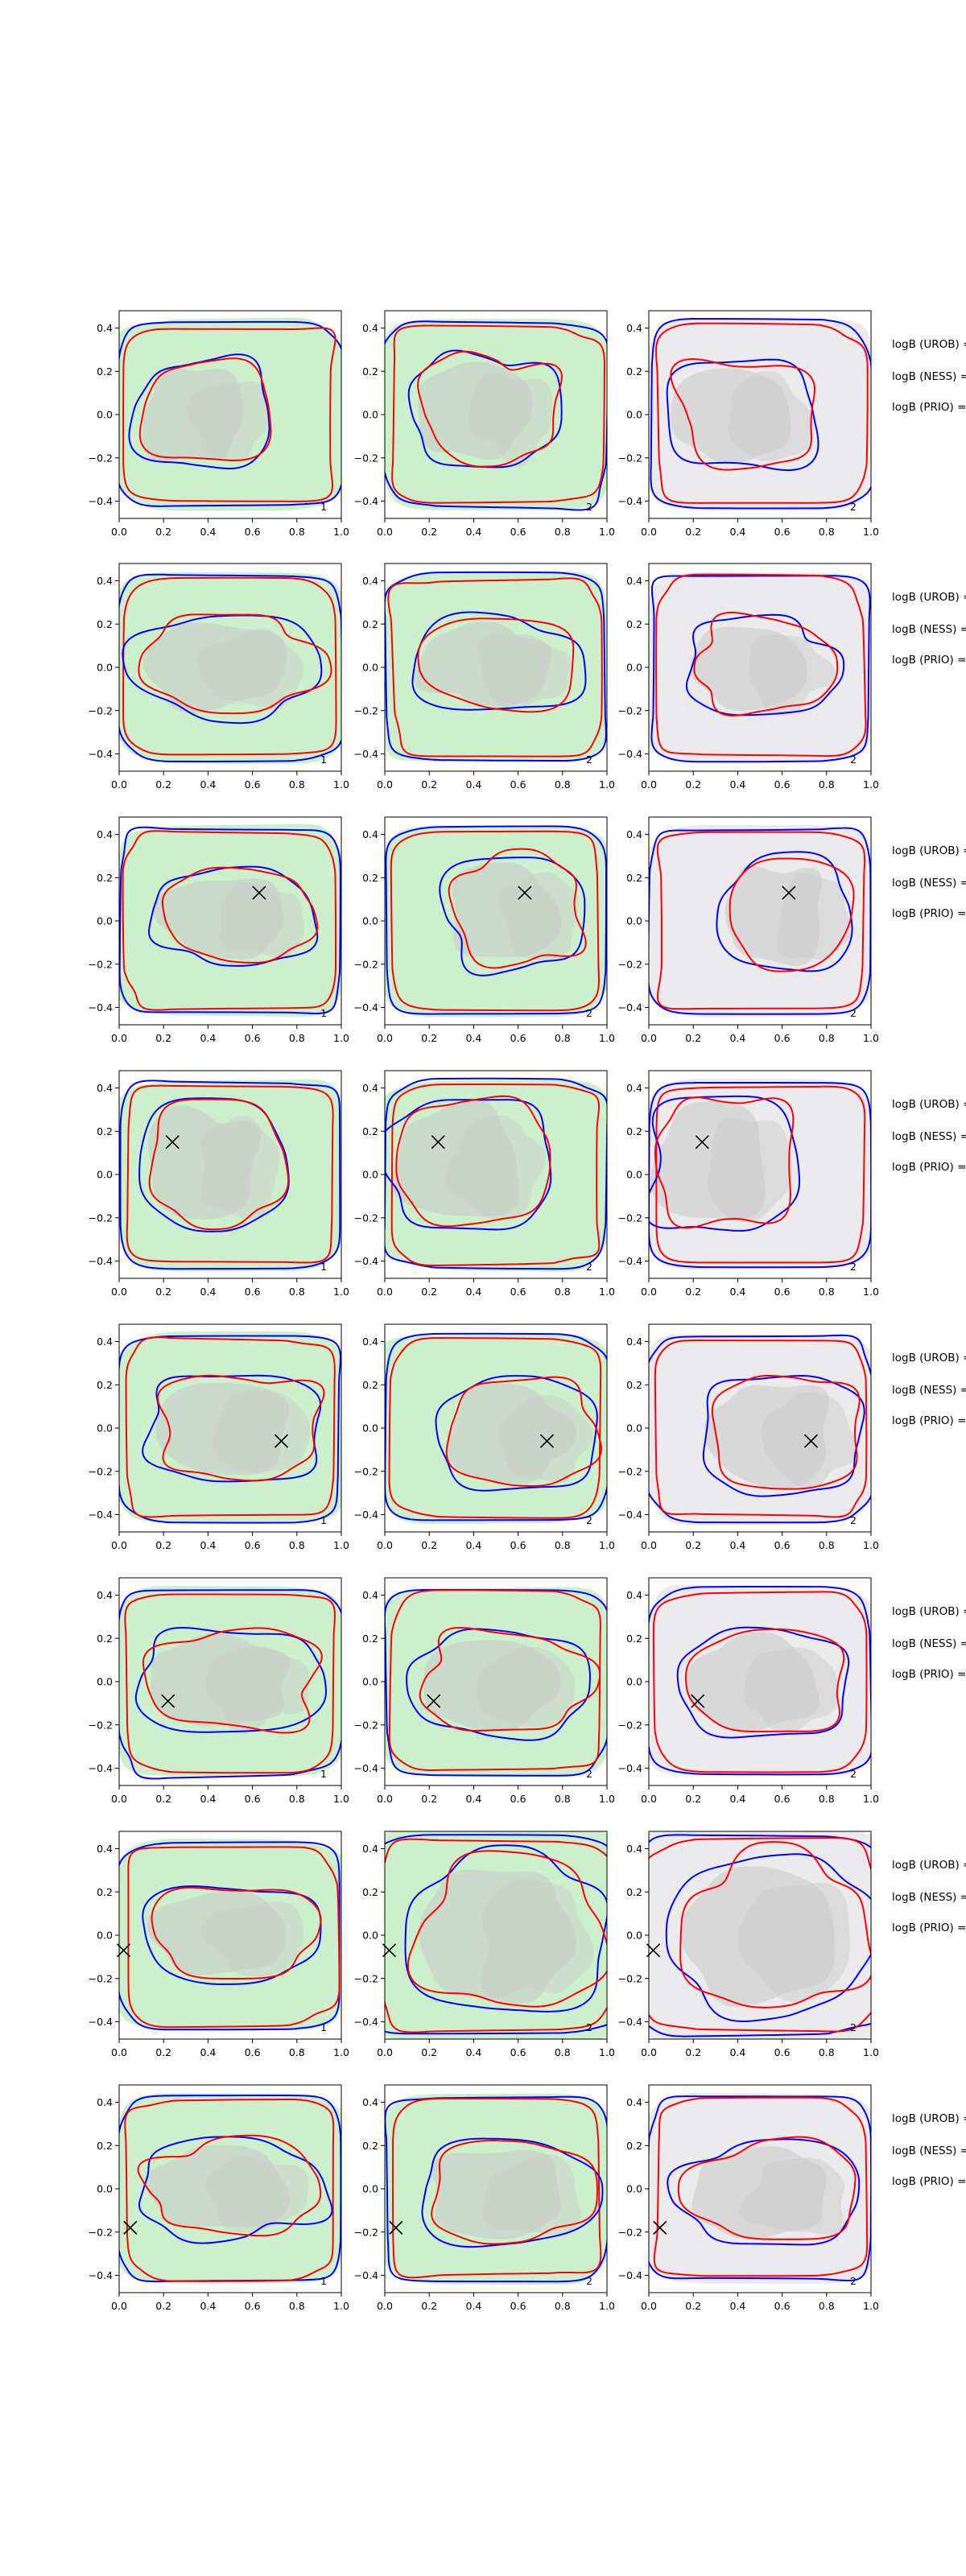  What do you see at coordinates (929, 376) in the screenshot?
I see `row-1-bayes-labels: logB (UROB) = logB (NESS) = logB (PRIO) =` at bounding box center [929, 376].